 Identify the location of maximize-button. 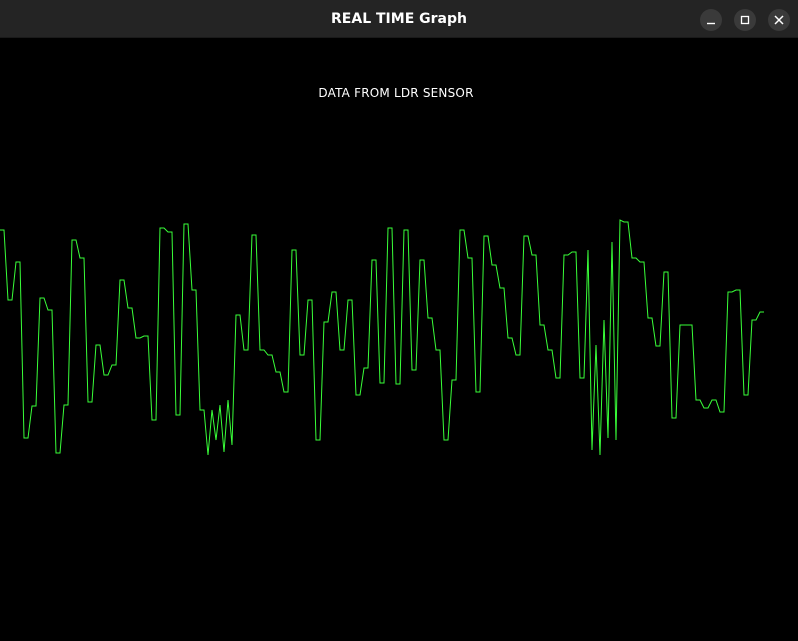
(745, 20).